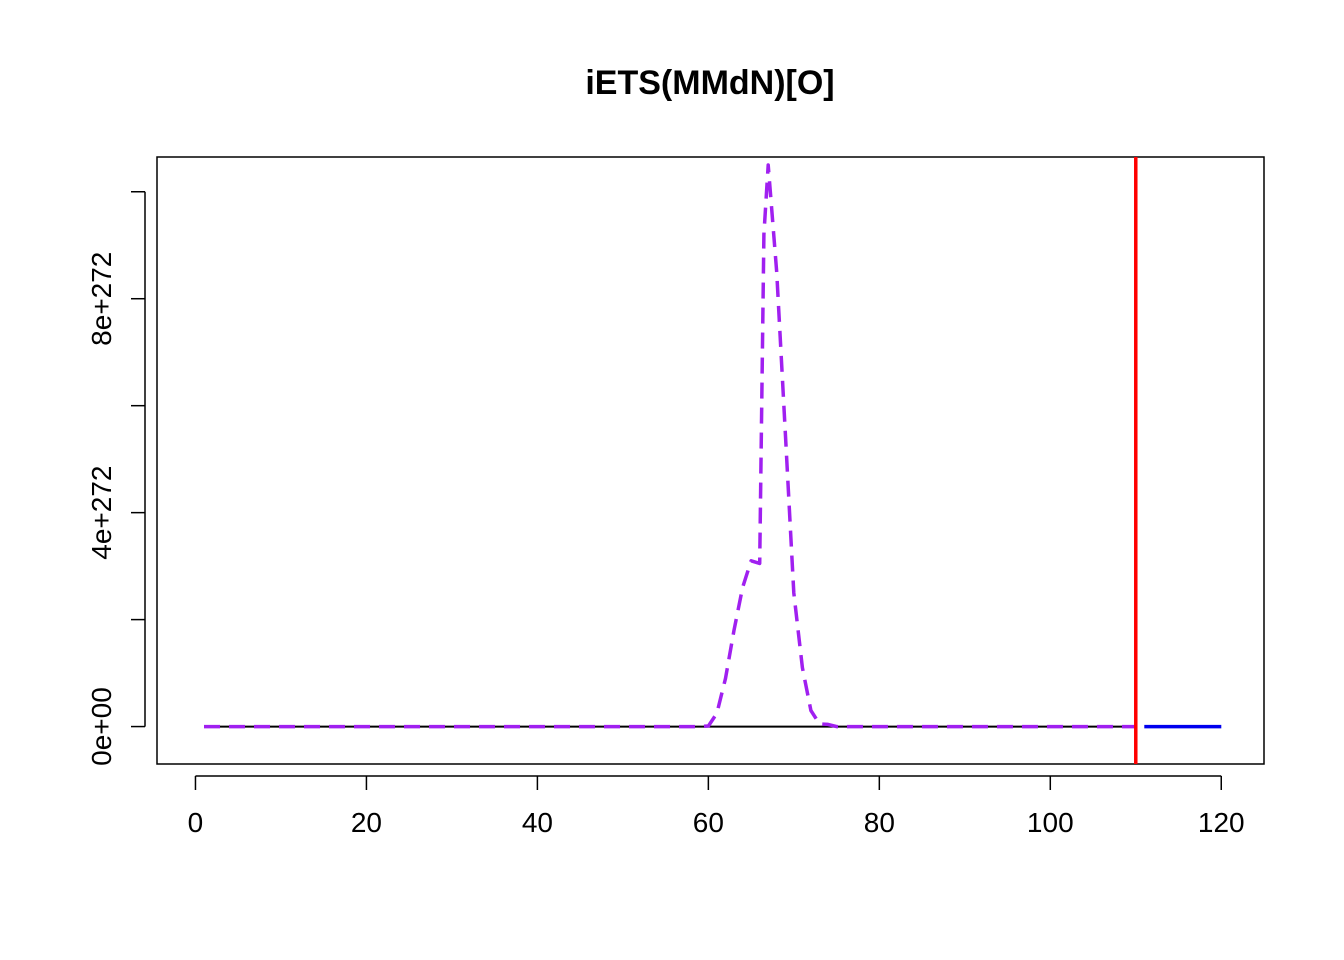  What do you see at coordinates (101, 513) in the screenshot?
I see `y-tick-label: 4e+272` at bounding box center [101, 513].